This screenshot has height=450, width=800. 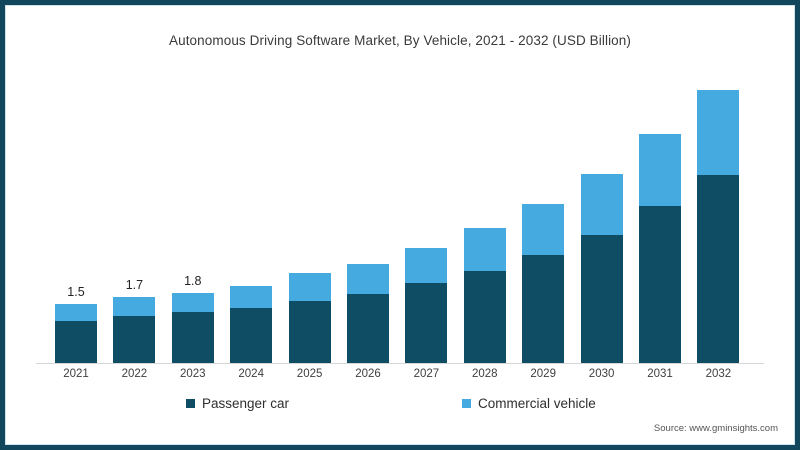 What do you see at coordinates (251, 374) in the screenshot?
I see `x-axis-label-2024: 2024` at bounding box center [251, 374].